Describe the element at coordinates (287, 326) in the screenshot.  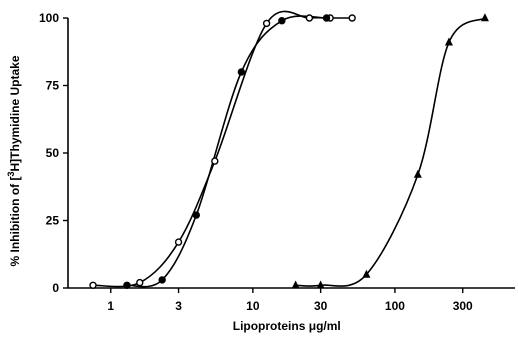
I see `x-axis-title: Lipoproteins μg/ml` at that location.